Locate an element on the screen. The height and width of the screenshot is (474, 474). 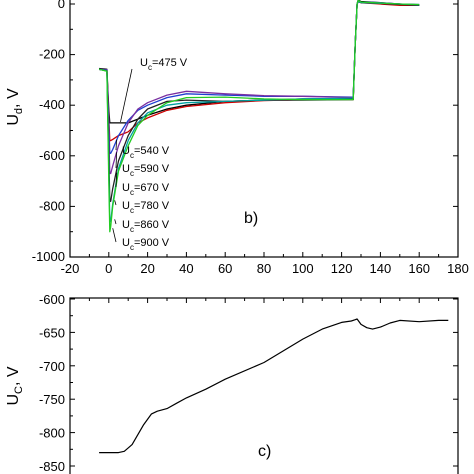
y-tick-label: -200 is located at coordinates (52, 54).